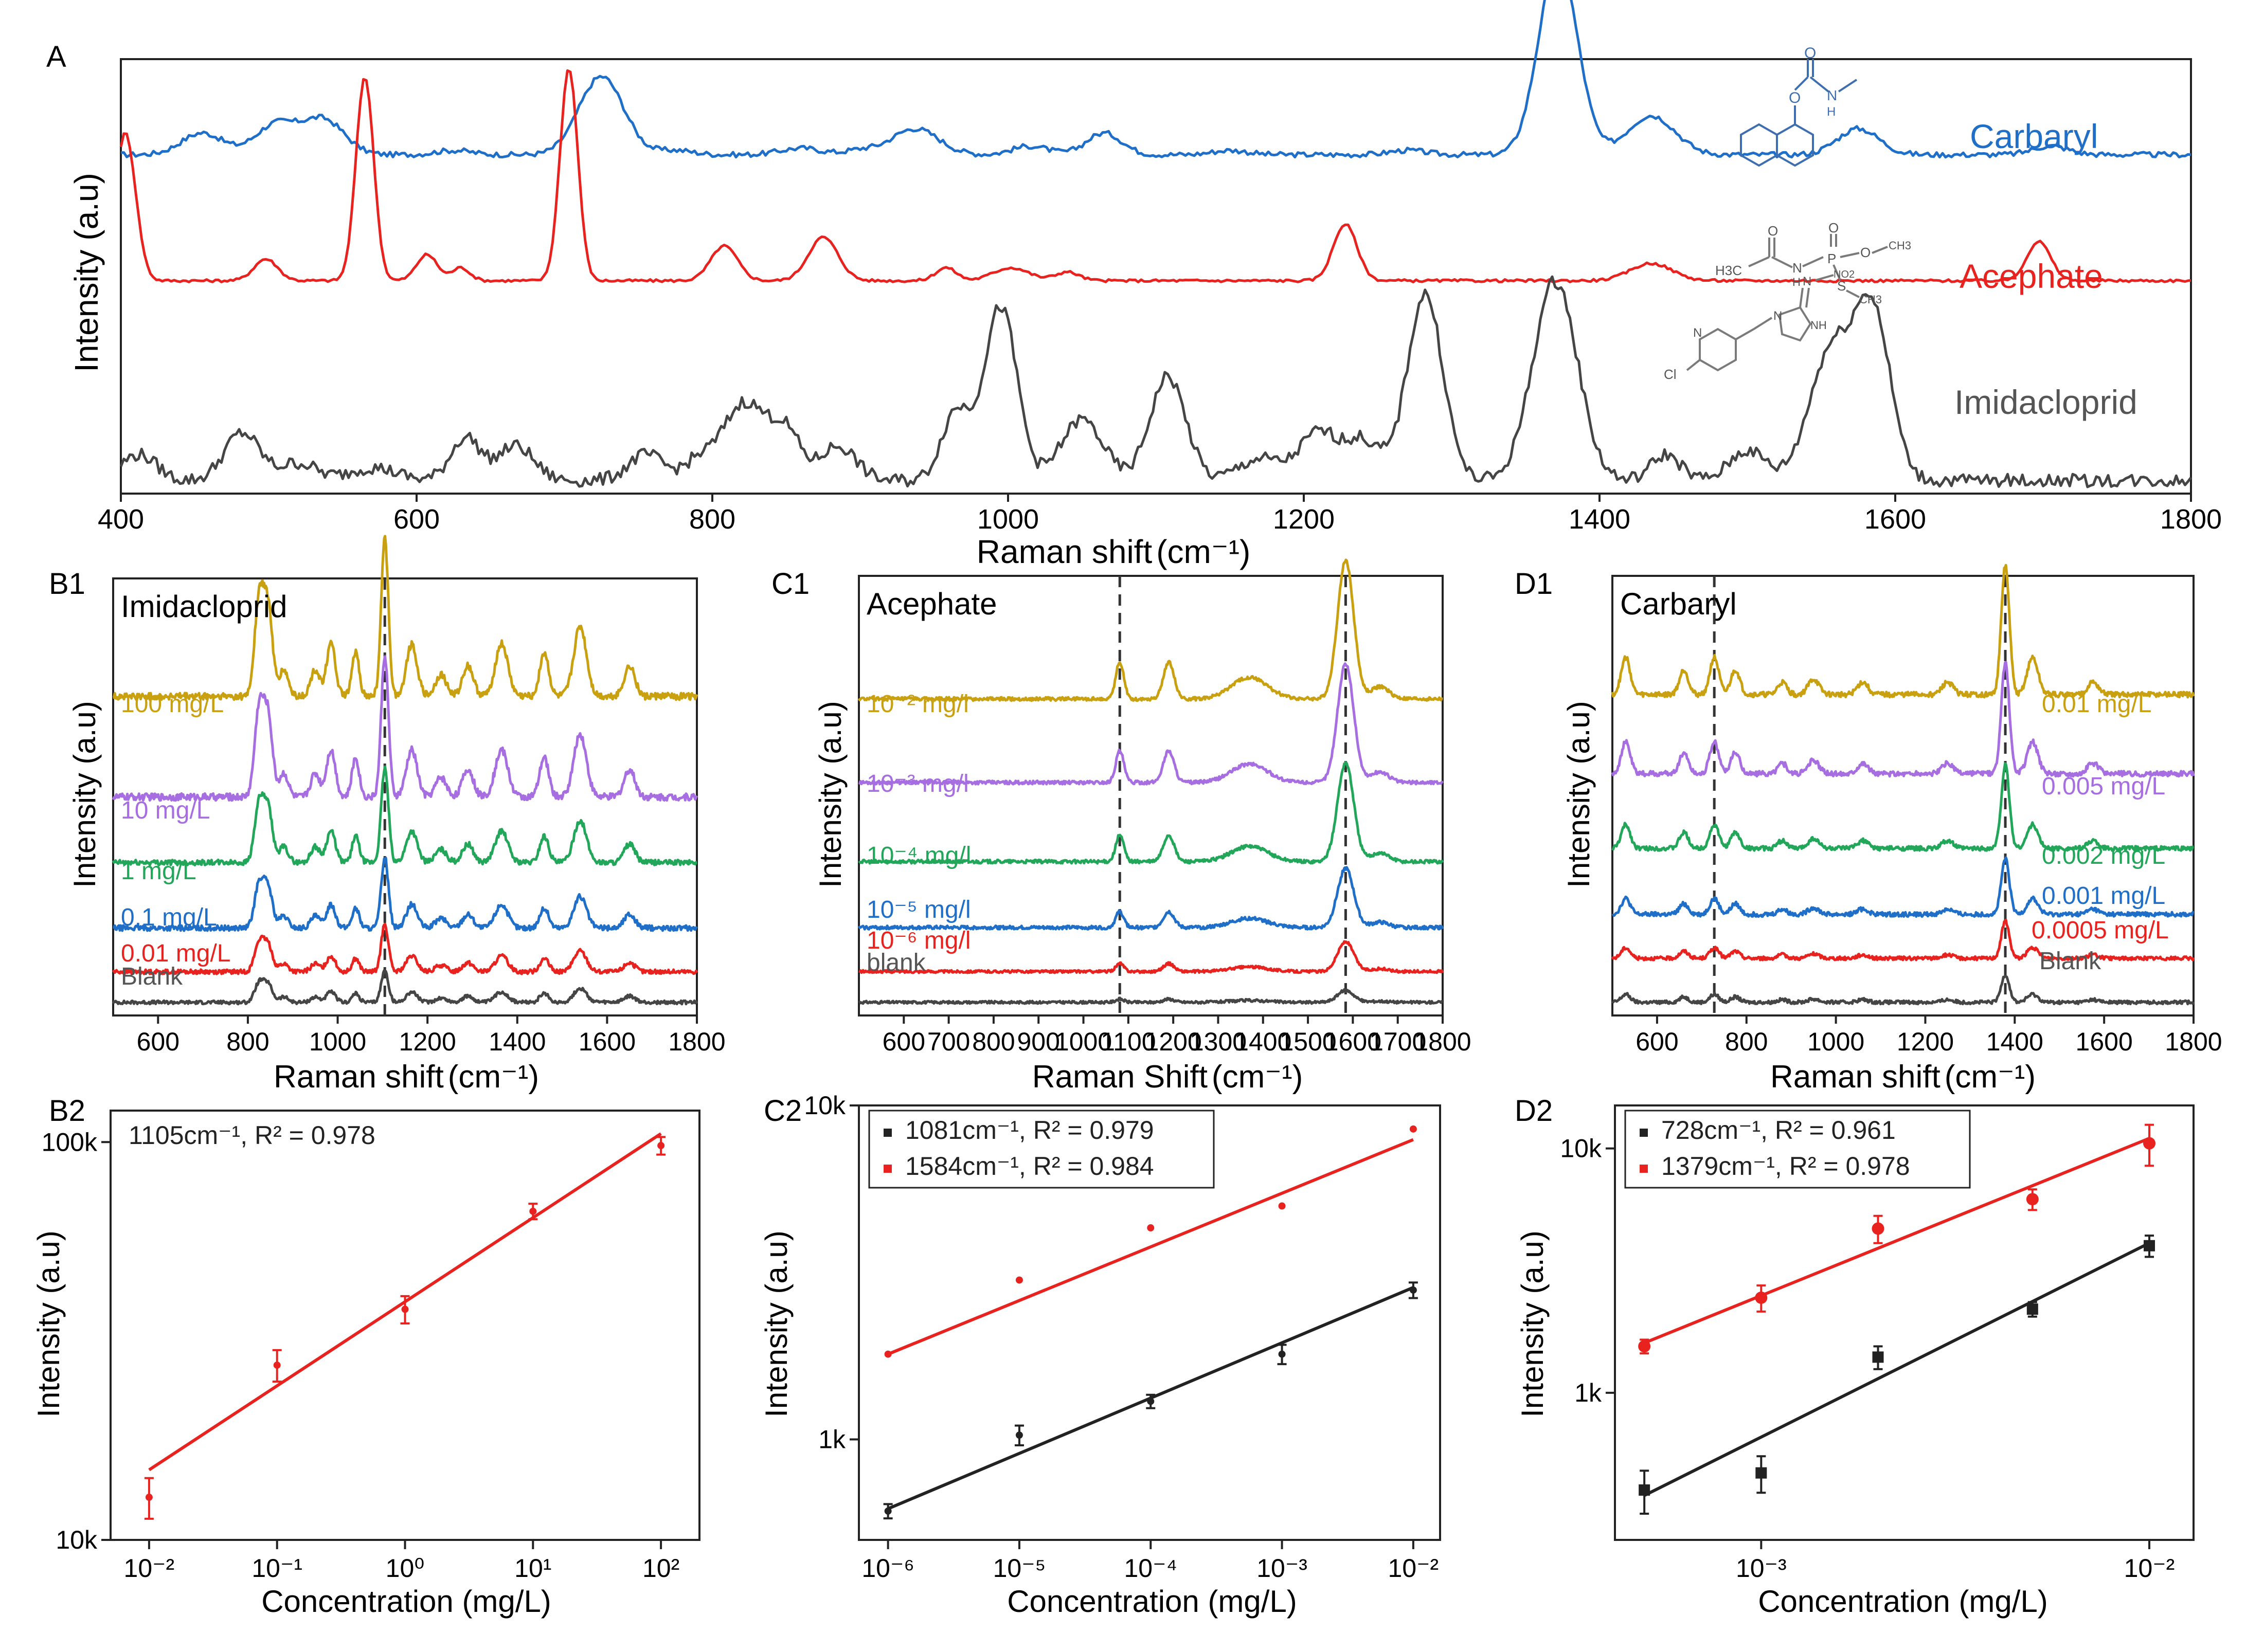 The height and width of the screenshot is (1652, 2246). Describe the element at coordinates (1797, 1149) in the screenshot. I see `legend-box` at that location.